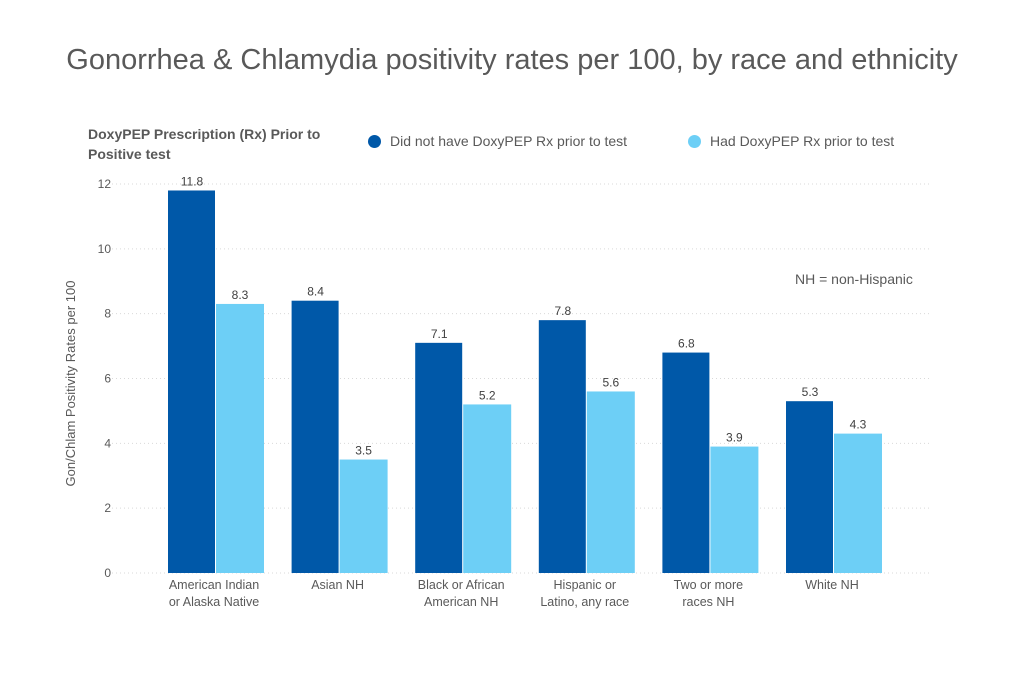  I want to click on x-tick-label: Black or African, so click(461, 585).